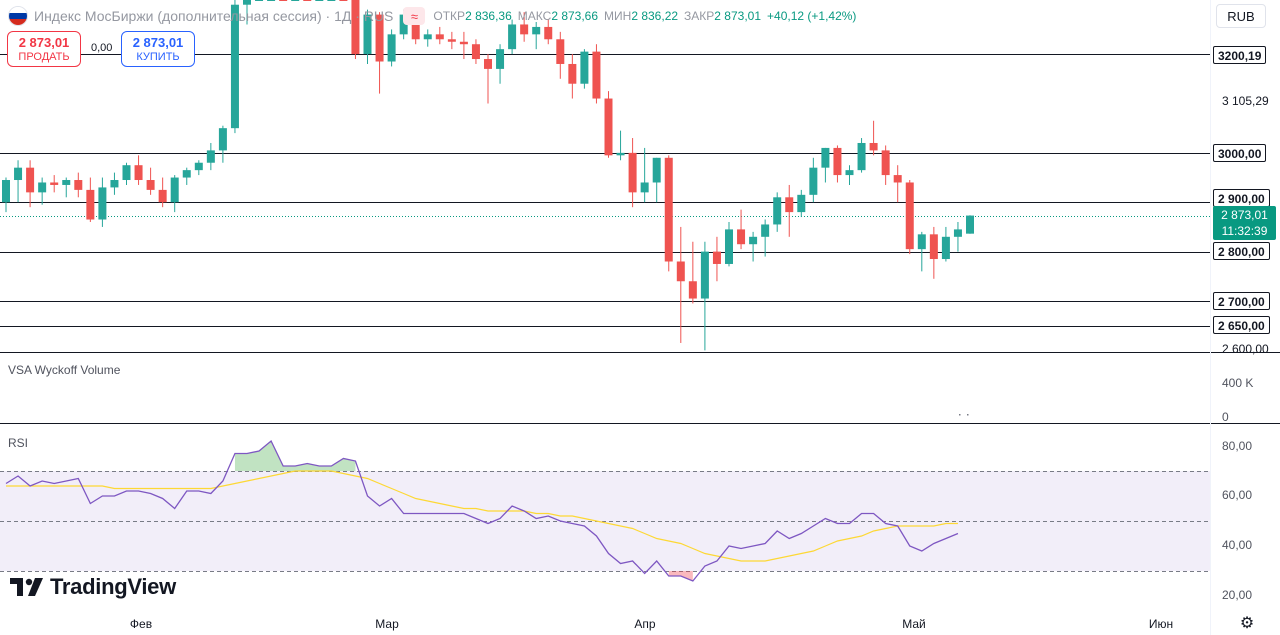 Image resolution: width=1280 pixels, height=635 pixels. What do you see at coordinates (387, 624) in the screenshot?
I see `time-label: Мар` at bounding box center [387, 624].